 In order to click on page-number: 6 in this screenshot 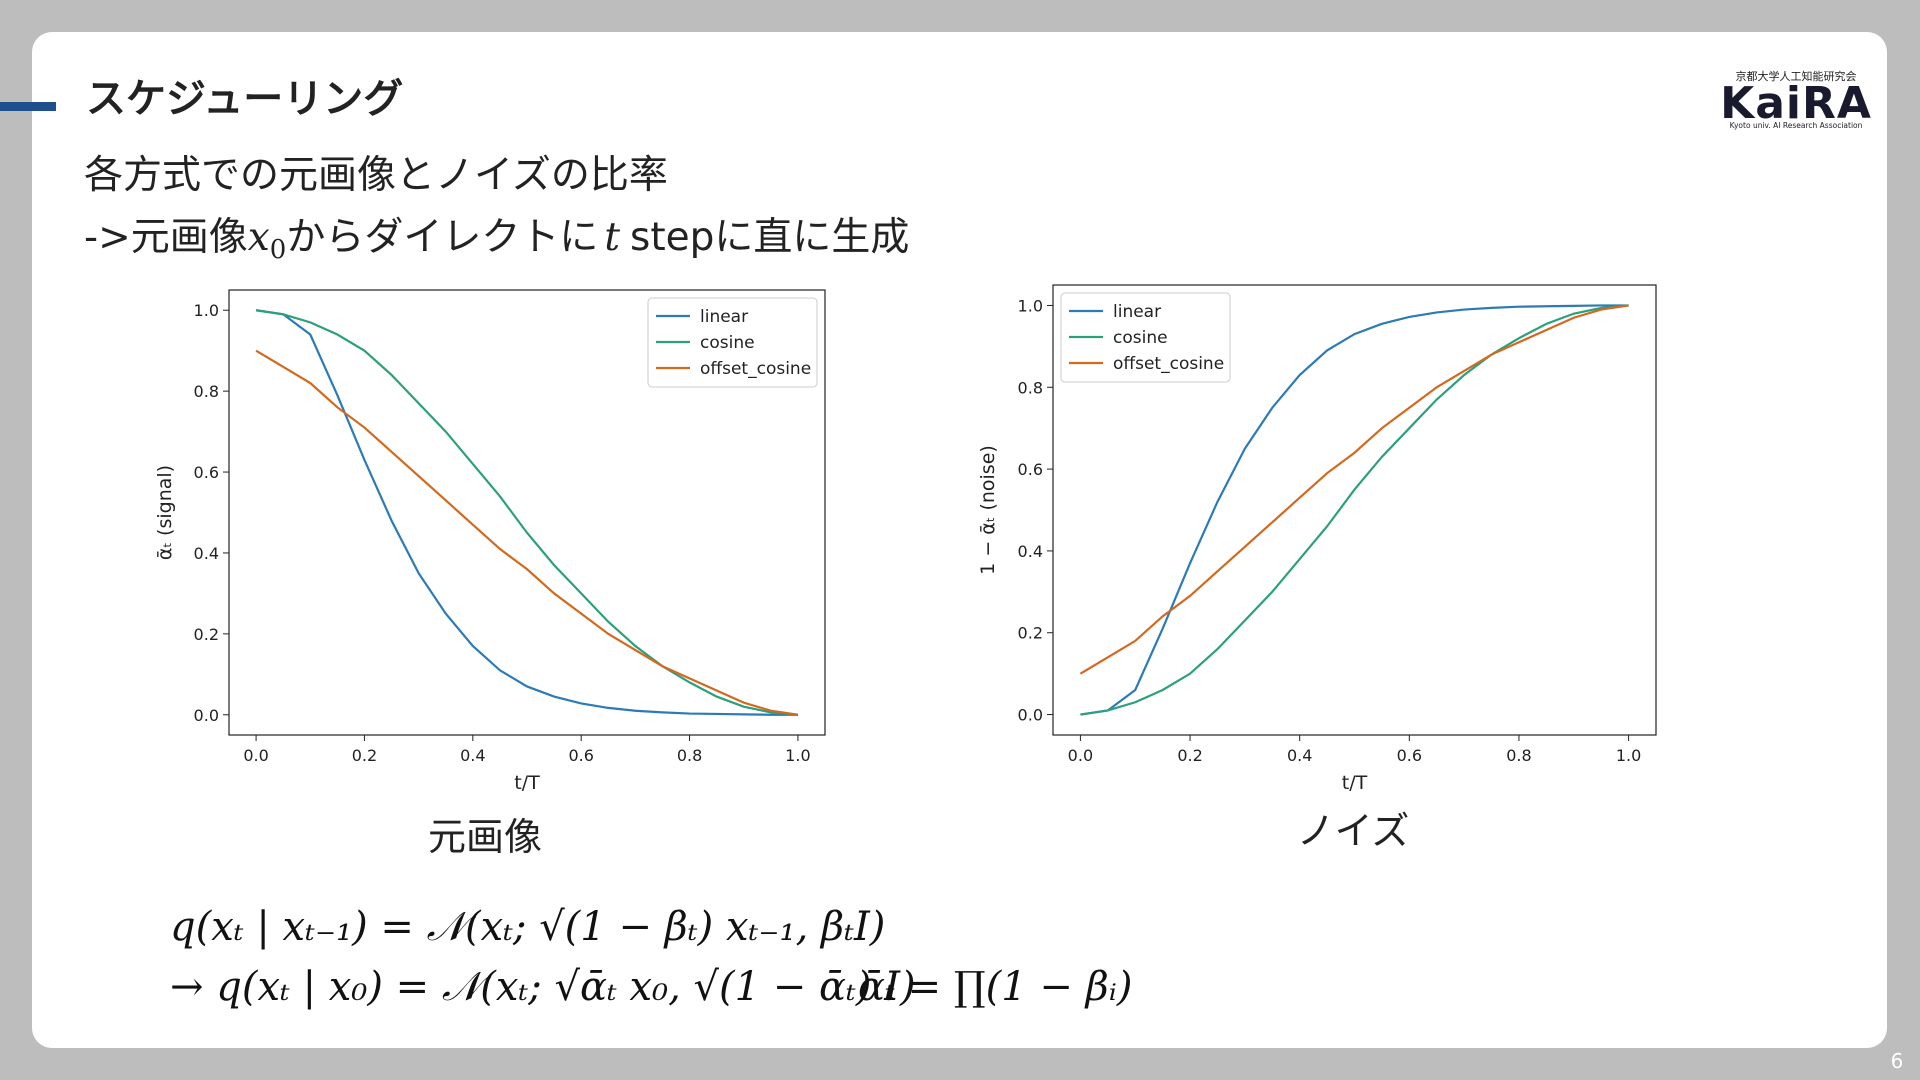, I will do `click(1897, 1061)`.